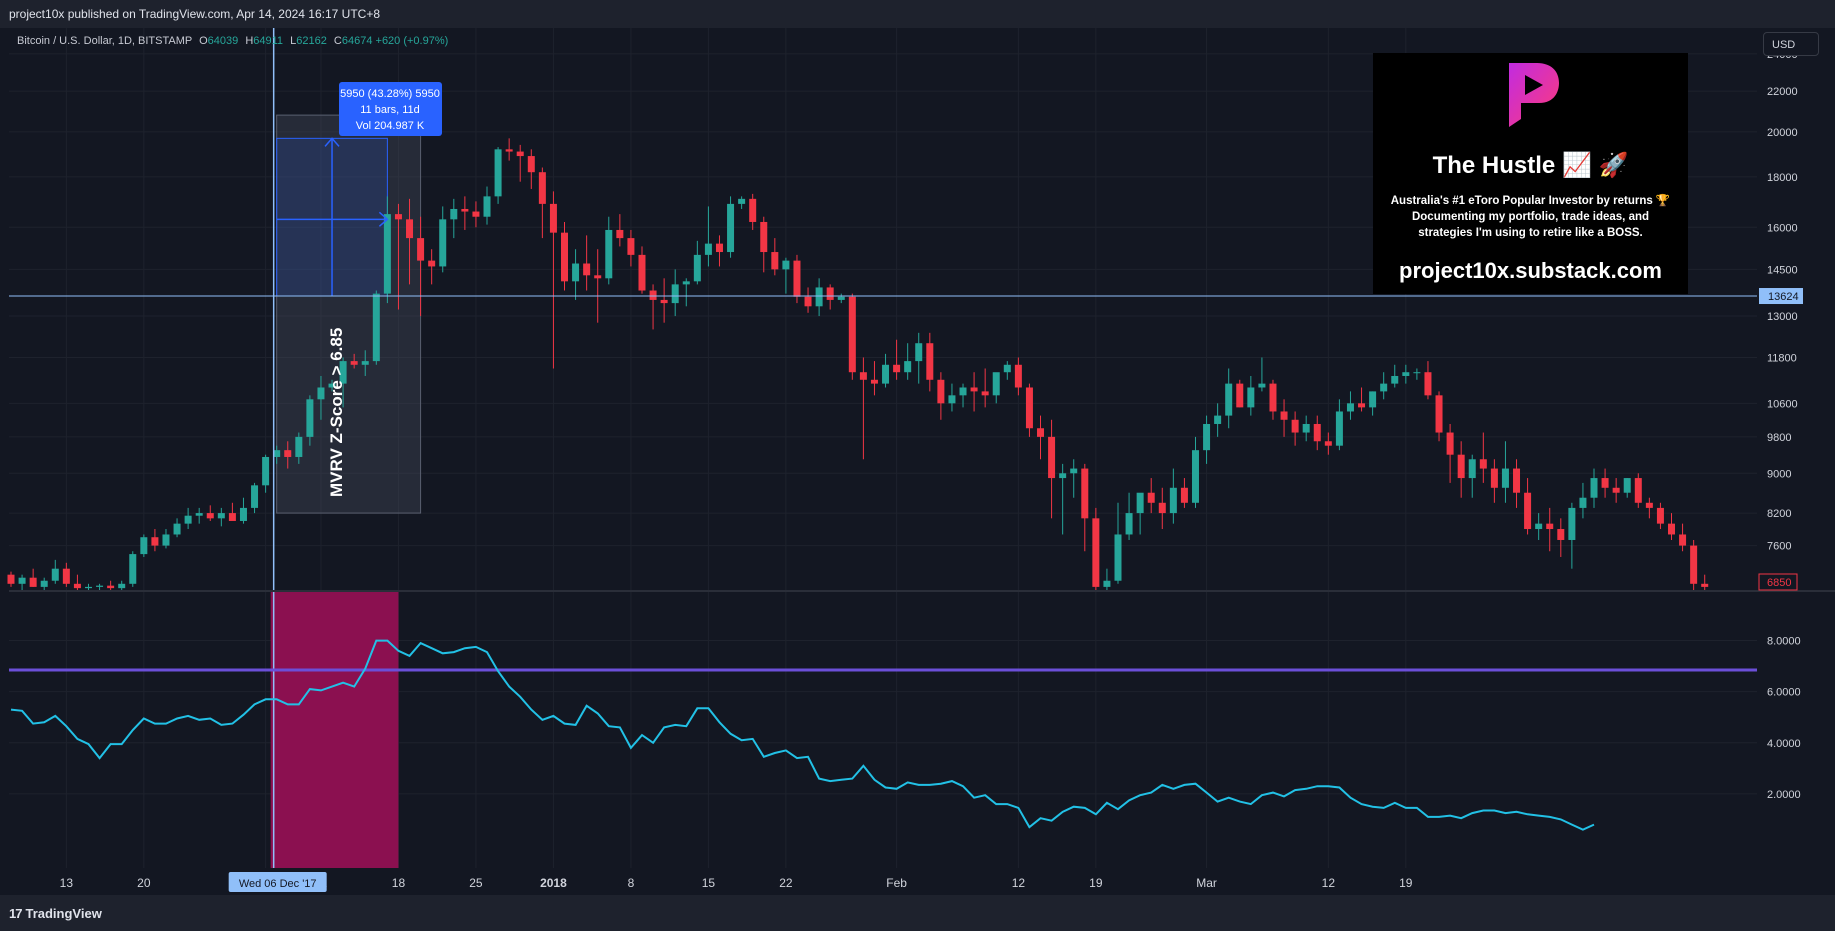  What do you see at coordinates (144, 883) in the screenshot?
I see `time-tick-label: 20` at bounding box center [144, 883].